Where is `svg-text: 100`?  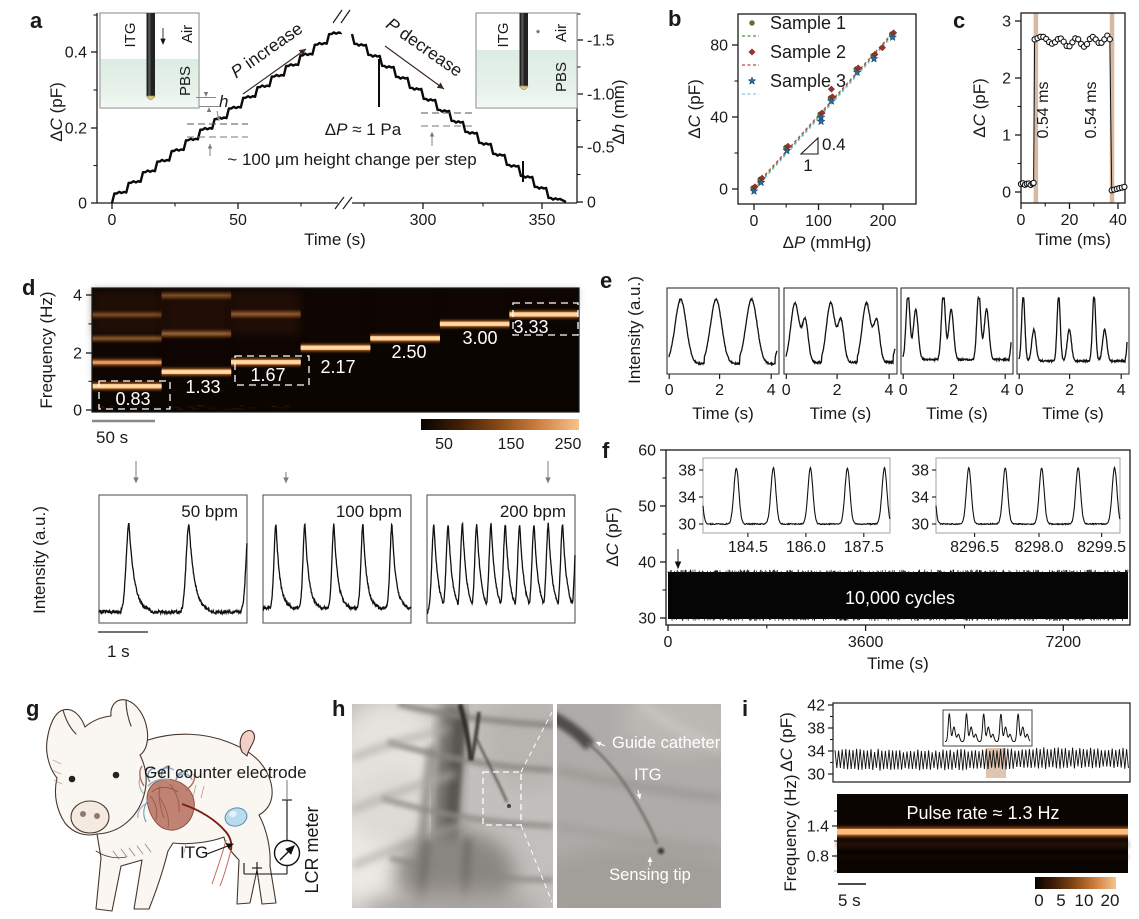 svg-text: 100 is located at coordinates (818, 221).